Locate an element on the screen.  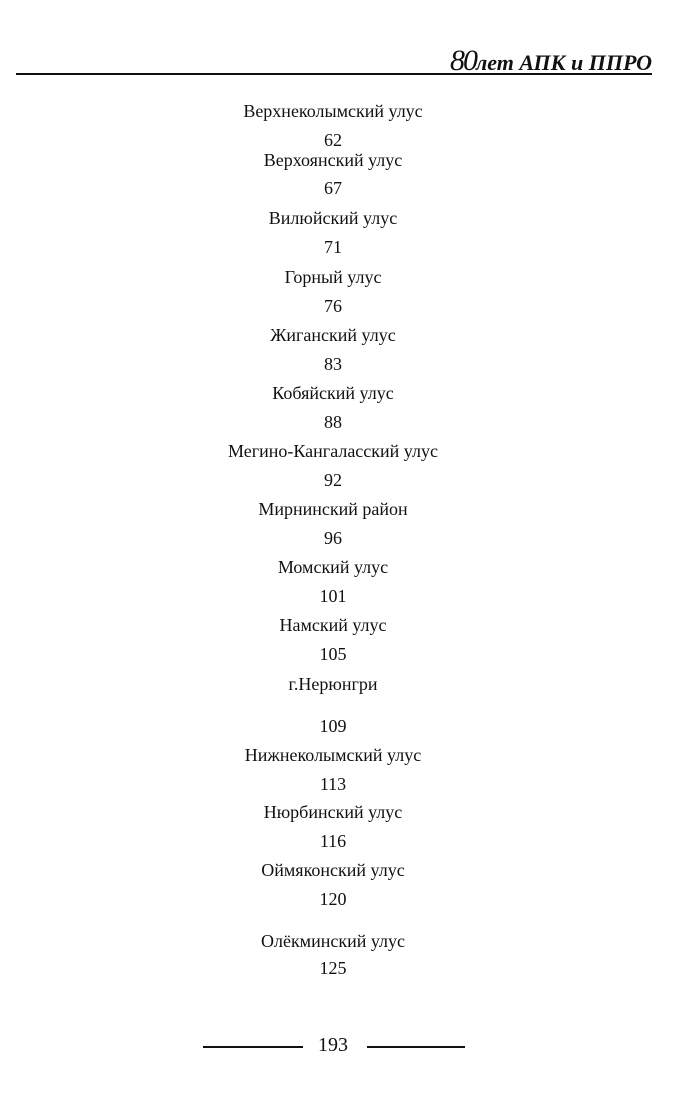
footer-rule-right is located at coordinates (416, 1047).